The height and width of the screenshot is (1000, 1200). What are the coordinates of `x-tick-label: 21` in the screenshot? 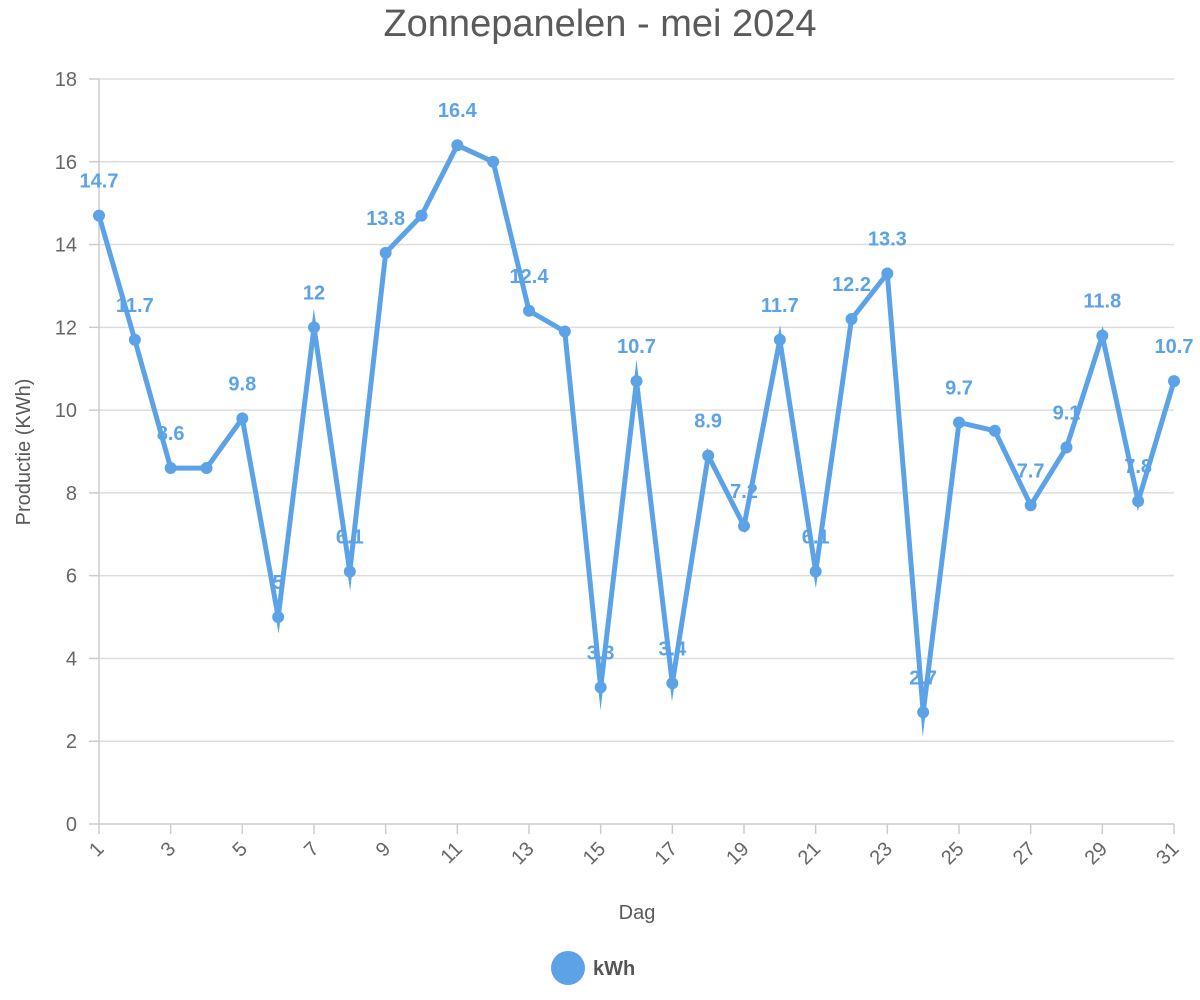 It's located at (809, 853).